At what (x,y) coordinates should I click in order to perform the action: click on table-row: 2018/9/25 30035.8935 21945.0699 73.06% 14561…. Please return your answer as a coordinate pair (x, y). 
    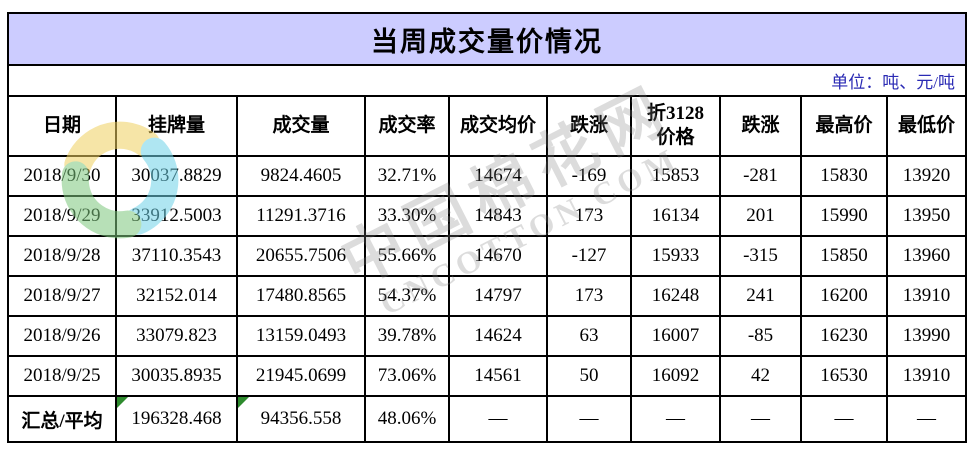
    Looking at the image, I should click on (487, 376).